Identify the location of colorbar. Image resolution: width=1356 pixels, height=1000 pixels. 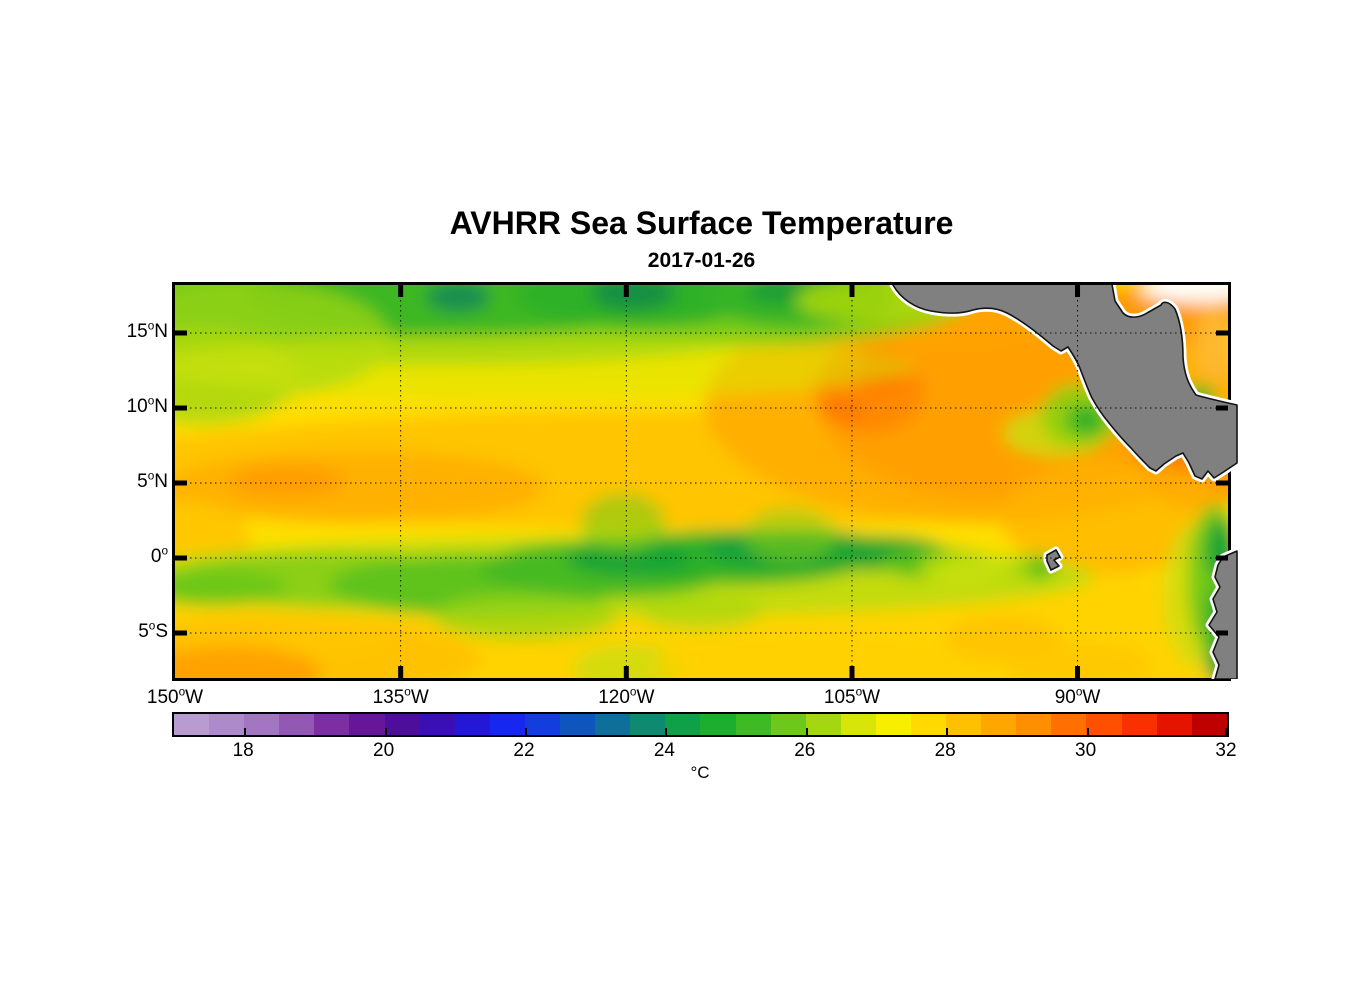
(700, 724).